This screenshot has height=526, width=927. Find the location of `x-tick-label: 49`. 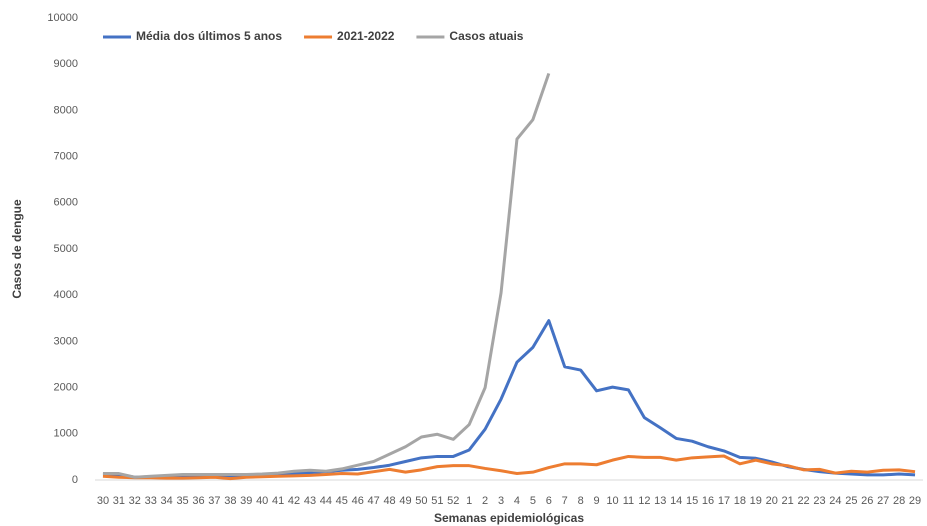

x-tick-label: 49 is located at coordinates (405, 501).